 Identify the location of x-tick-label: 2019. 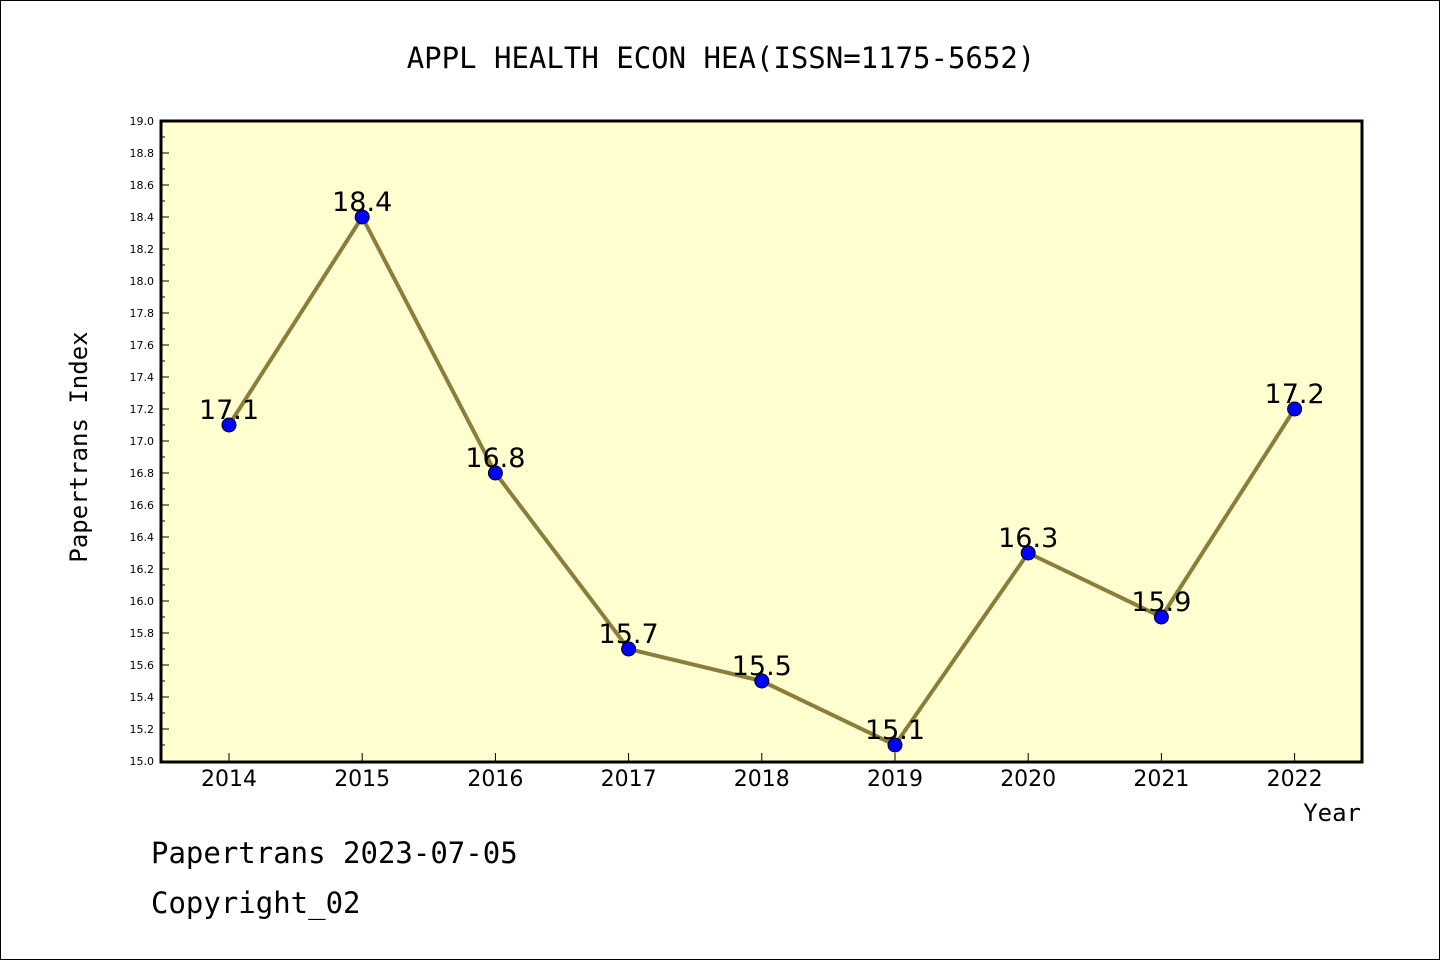
(895, 779).